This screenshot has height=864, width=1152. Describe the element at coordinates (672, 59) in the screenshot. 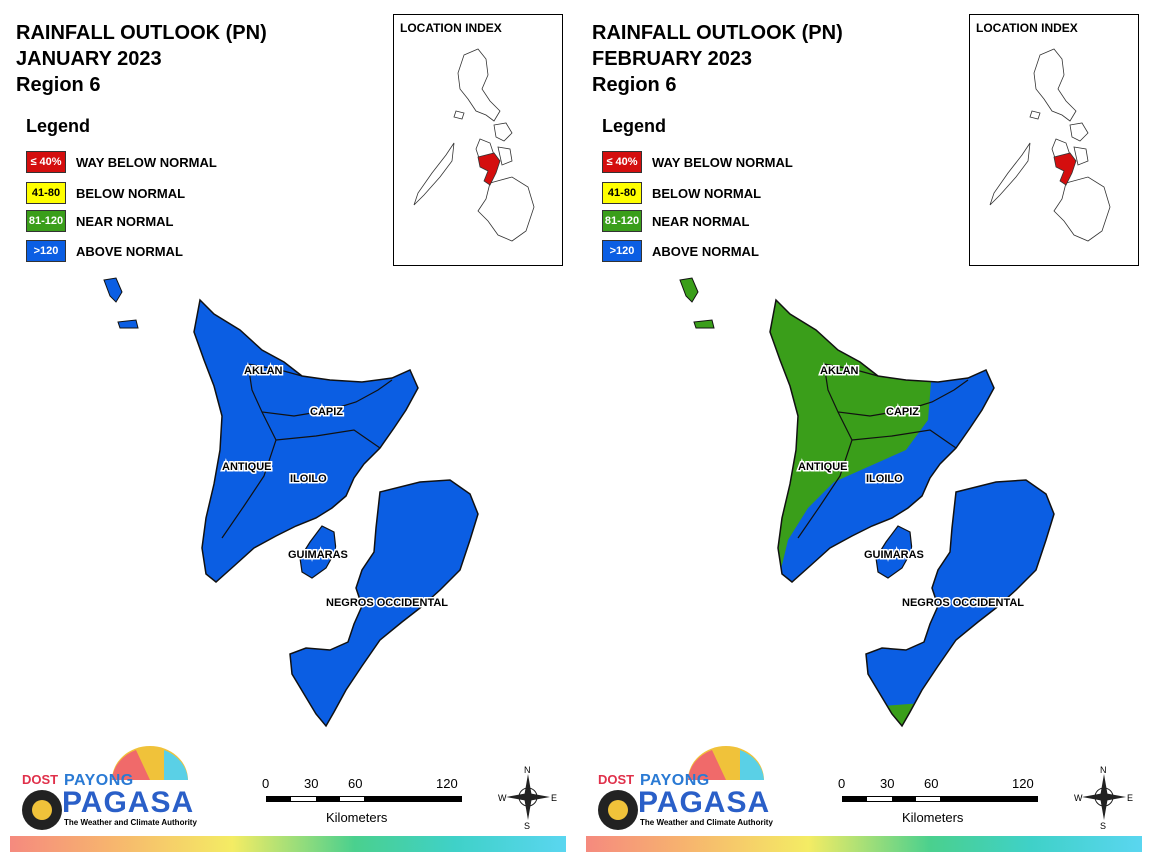

I see `title-line-2: FEBRUARY 2023` at that location.